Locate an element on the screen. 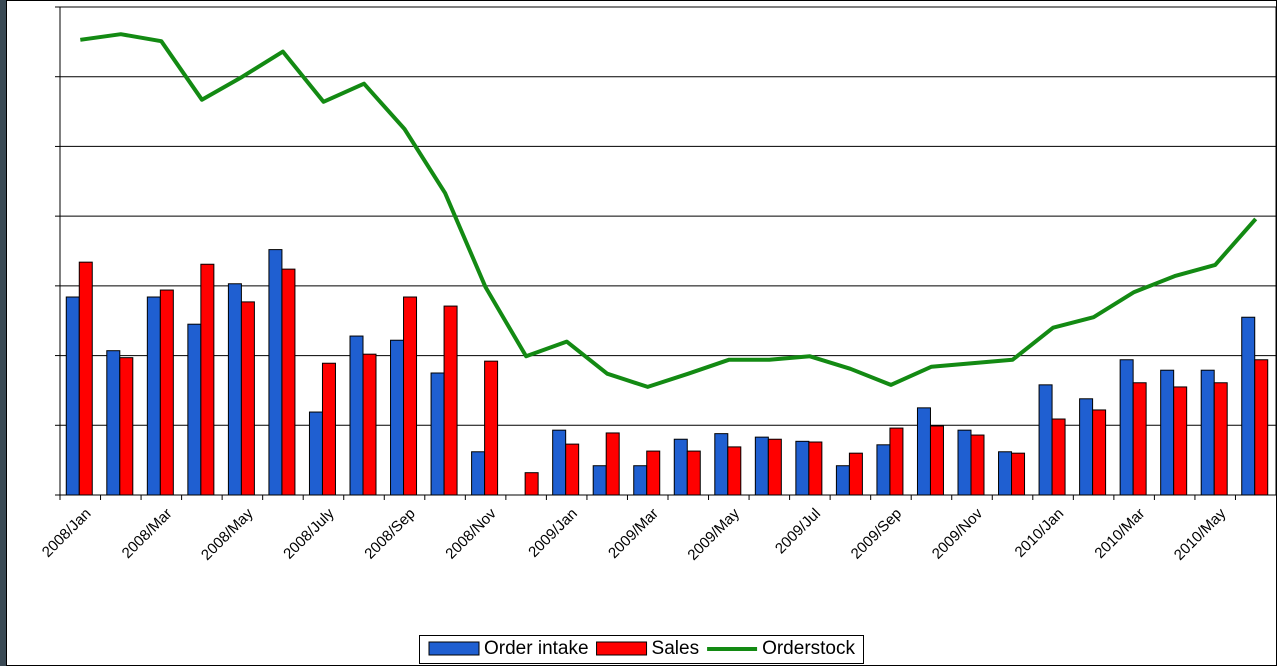 This screenshot has height=666, width=1277. legend-label: Order intake is located at coordinates (536, 648).